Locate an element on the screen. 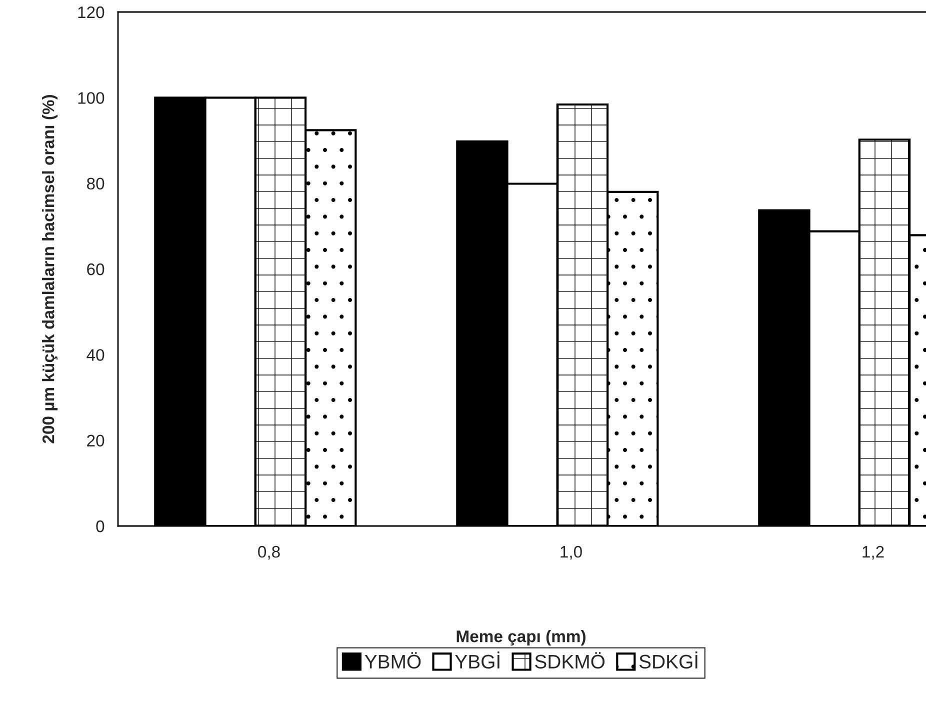  legend-label: YBGİ is located at coordinates (477, 660).